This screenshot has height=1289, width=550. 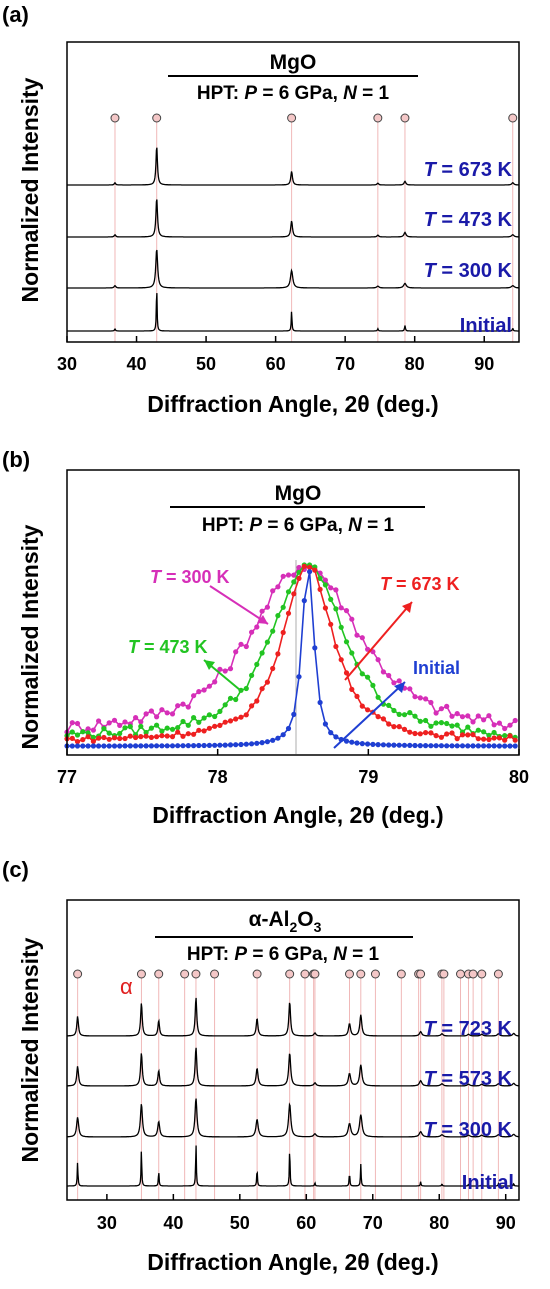 I want to click on xtick-label-80: 80, so click(x=439, y=1223).